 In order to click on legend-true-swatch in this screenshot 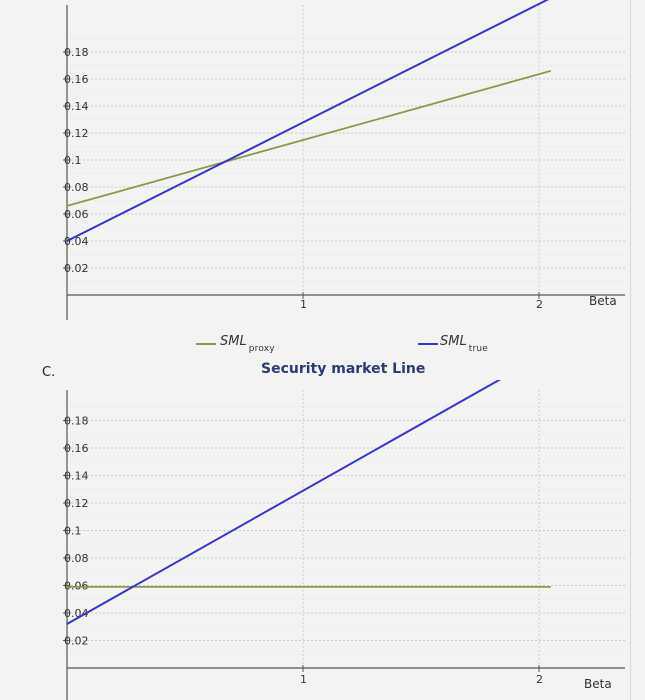, I will do `click(428, 344)`.